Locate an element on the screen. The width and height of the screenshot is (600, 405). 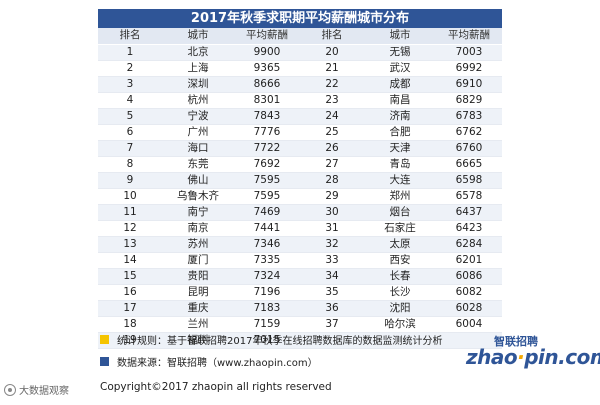
city-cell: 太原 is located at coordinates (400, 244).